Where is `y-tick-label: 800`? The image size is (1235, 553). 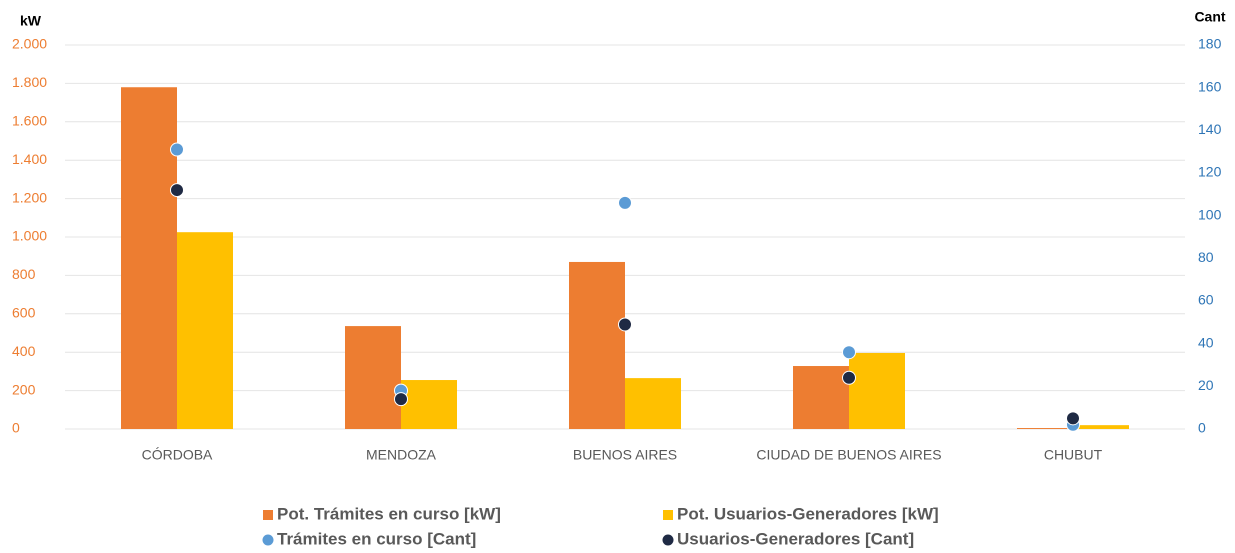
y-tick-label: 800 is located at coordinates (24, 274).